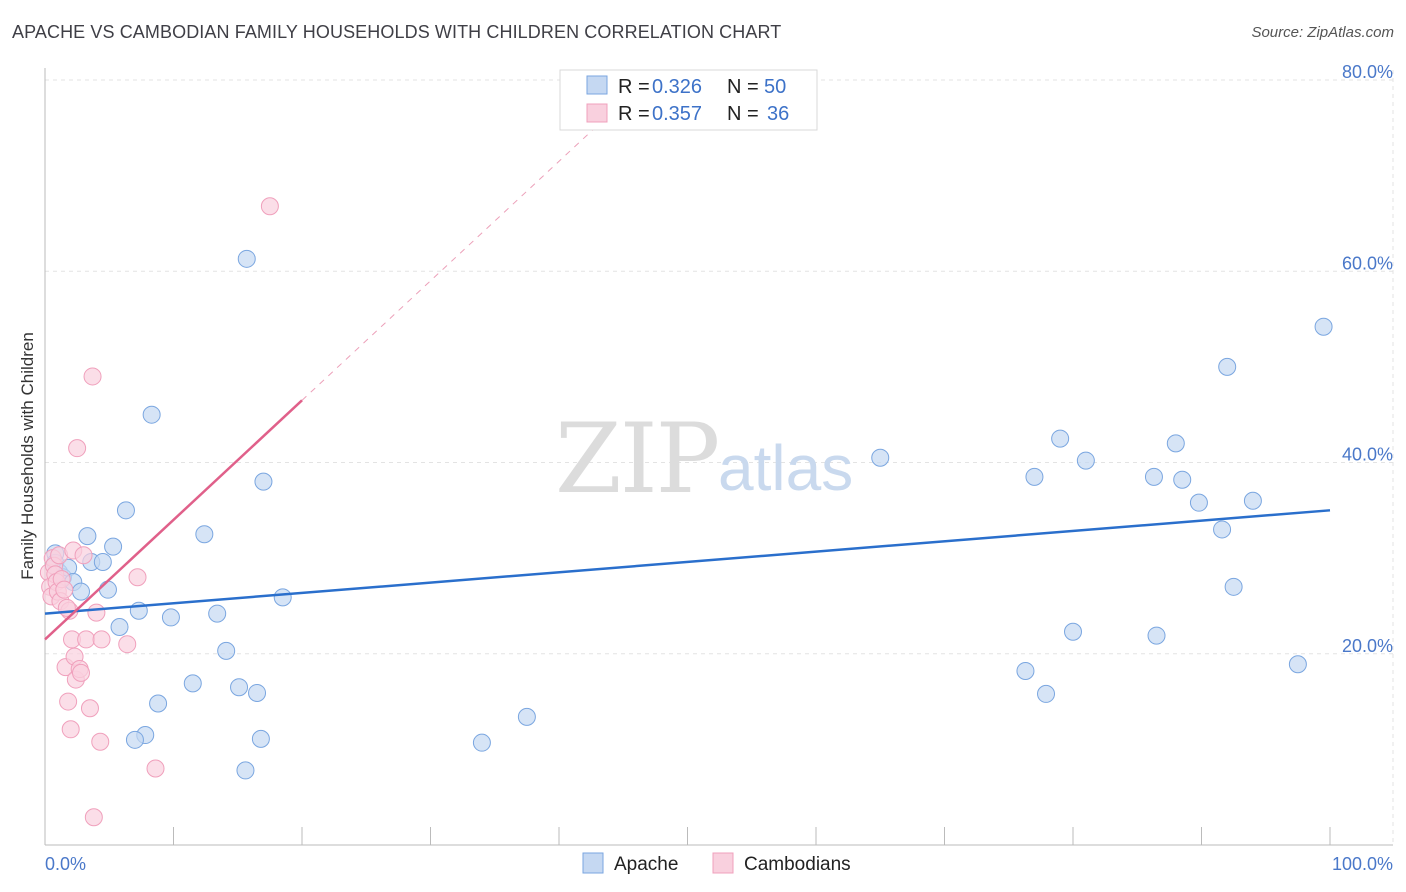  I want to click on y-tick-label-80: 80.0%, so click(1367, 72).